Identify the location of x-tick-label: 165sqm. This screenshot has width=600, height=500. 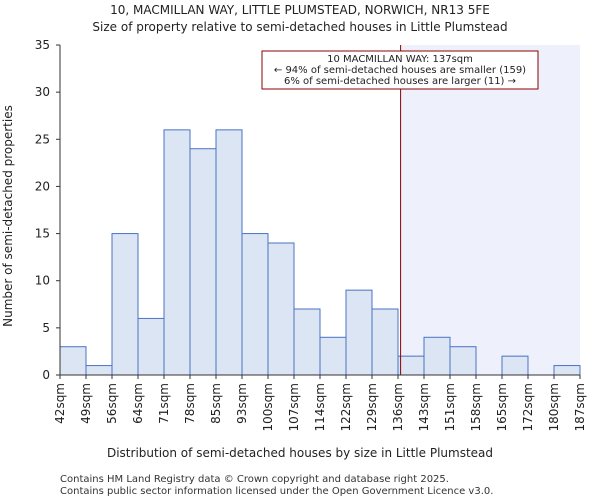
(502, 407).